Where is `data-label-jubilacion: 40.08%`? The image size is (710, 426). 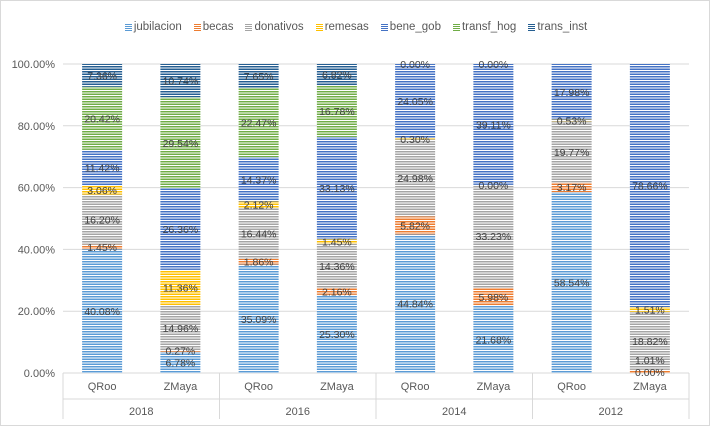 data-label-jubilacion: 40.08% is located at coordinates (102, 312).